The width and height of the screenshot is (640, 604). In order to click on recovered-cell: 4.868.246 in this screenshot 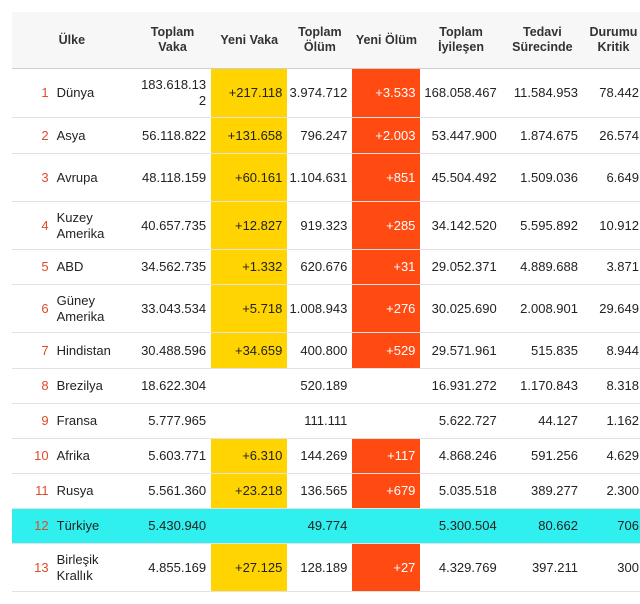, I will do `click(461, 456)`.